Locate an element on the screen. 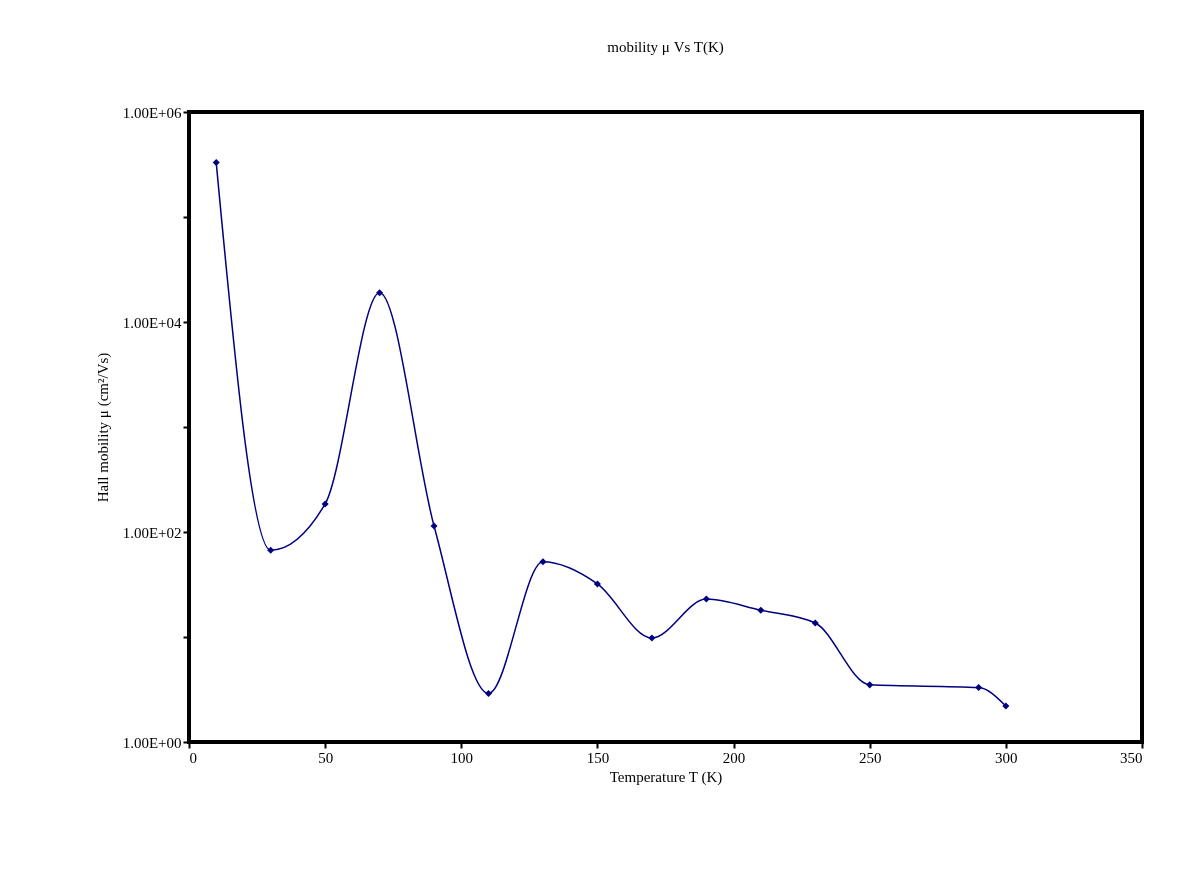 This screenshot has width=1186, height=872. y-tick-label: 1.00E+02 is located at coordinates (152, 532).